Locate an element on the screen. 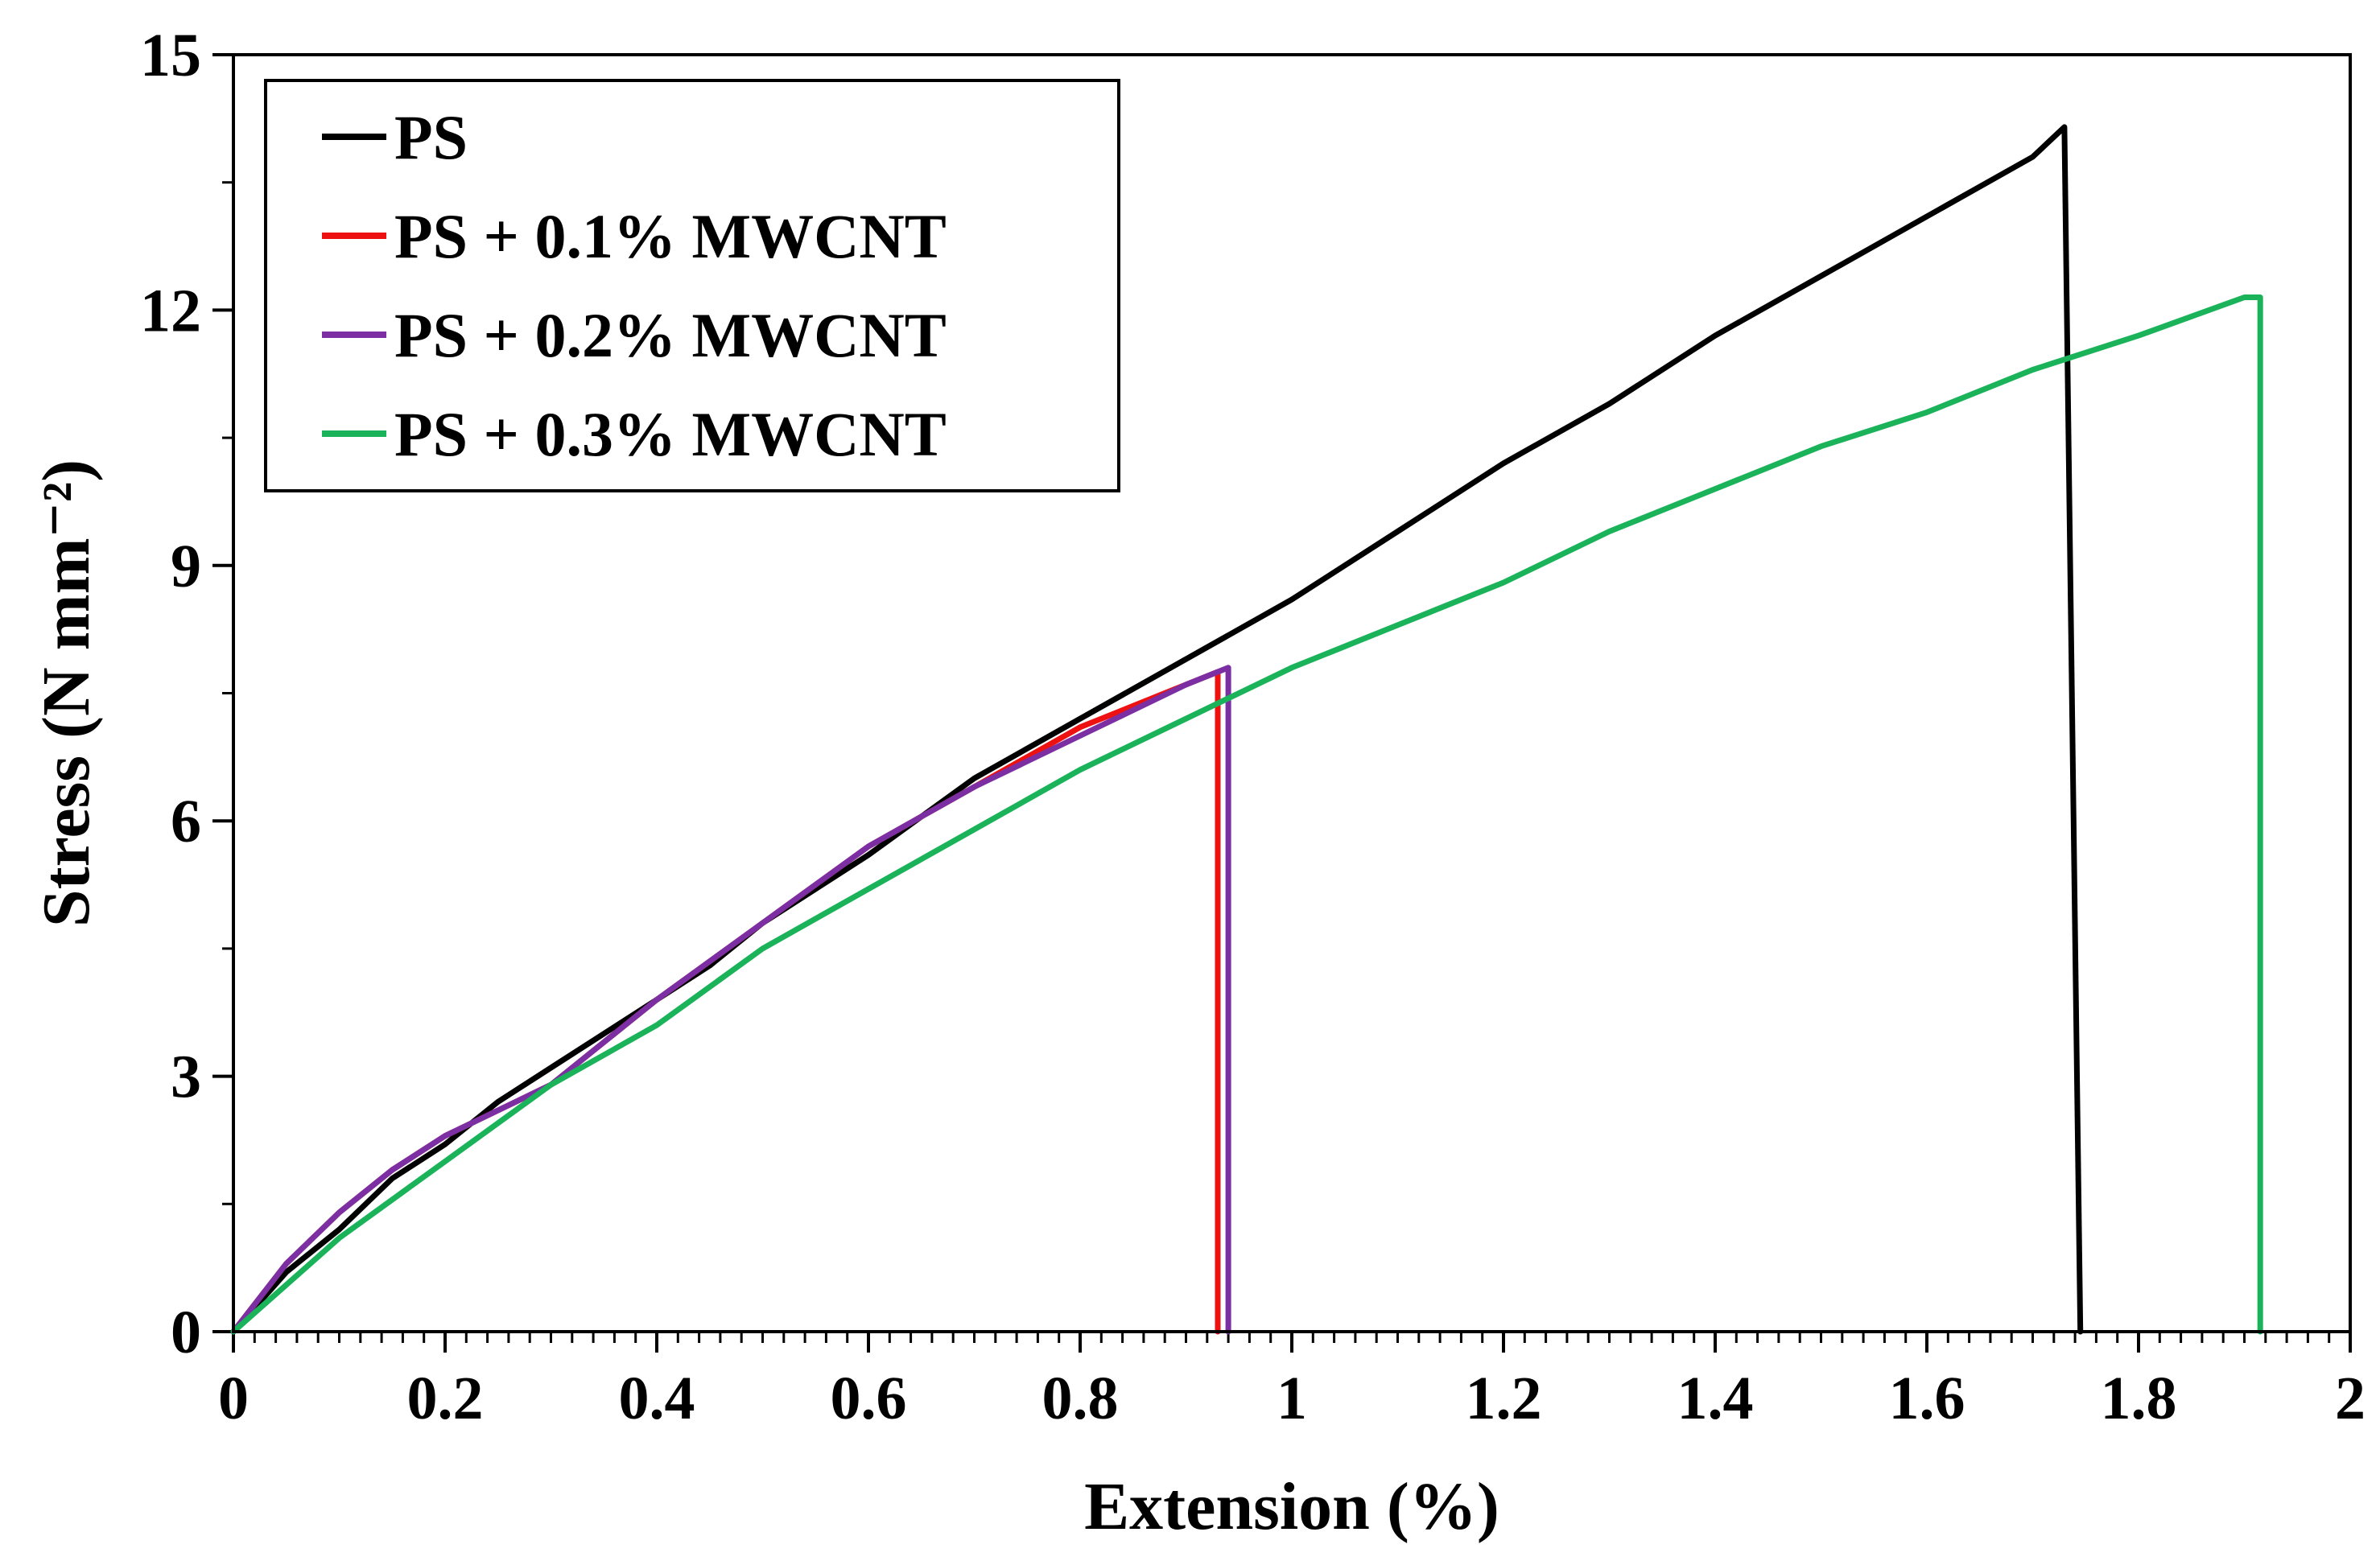 The width and height of the screenshot is (2380, 1565). y-axis-title: Stress (N mm⁻²) is located at coordinates (66, 693).